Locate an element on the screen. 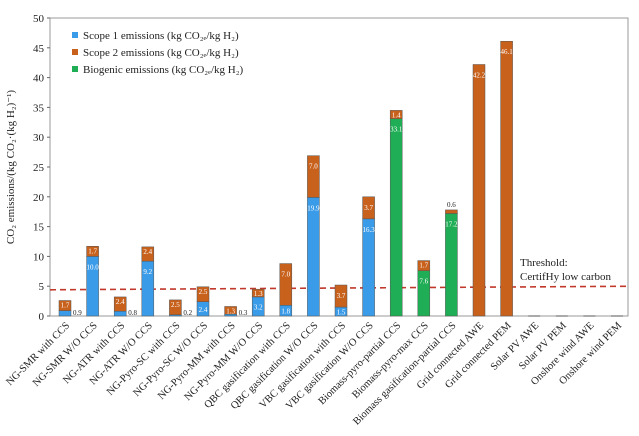  data-label: 42.2 is located at coordinates (479, 75).